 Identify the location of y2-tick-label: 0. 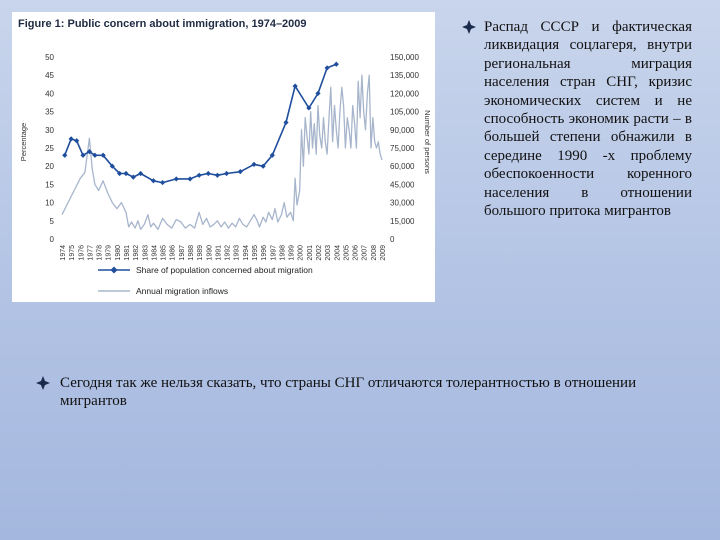
(392, 239).